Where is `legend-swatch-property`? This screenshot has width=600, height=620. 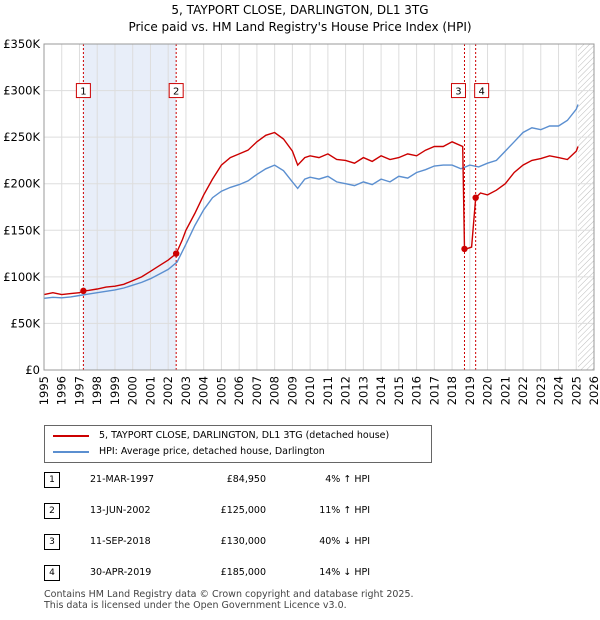 legend-swatch-property is located at coordinates (71, 435).